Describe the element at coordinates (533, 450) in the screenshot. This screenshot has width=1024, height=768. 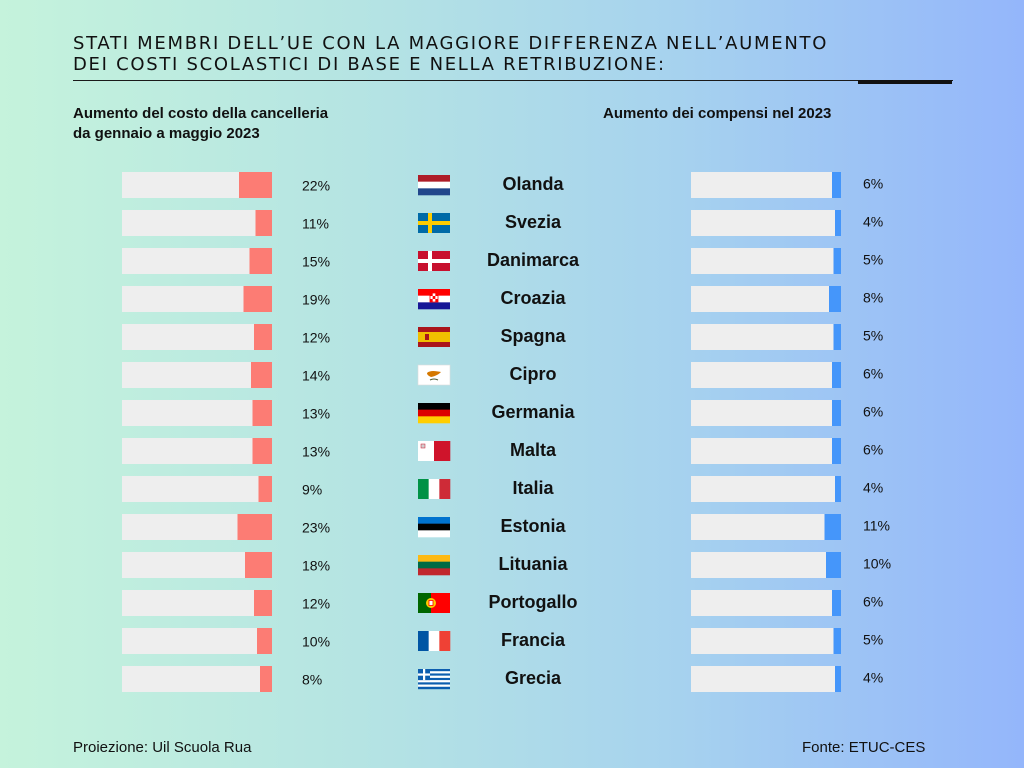
I see `country-label: Malta` at that location.